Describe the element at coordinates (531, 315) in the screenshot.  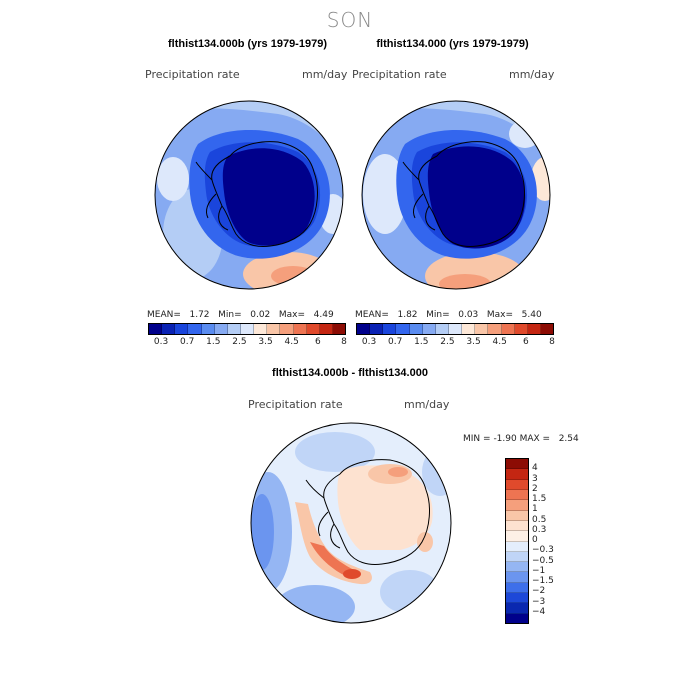
I see `right-max-value: 5.40` at that location.